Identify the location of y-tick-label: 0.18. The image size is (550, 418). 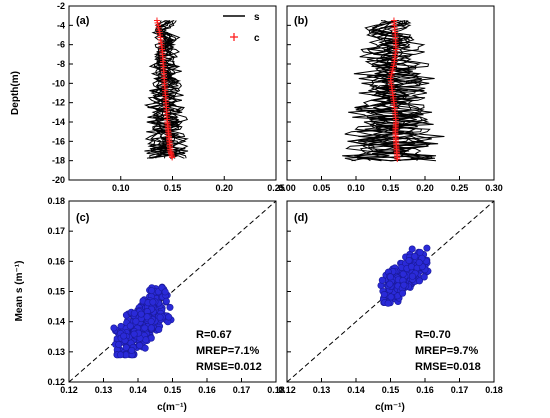
(56, 201).